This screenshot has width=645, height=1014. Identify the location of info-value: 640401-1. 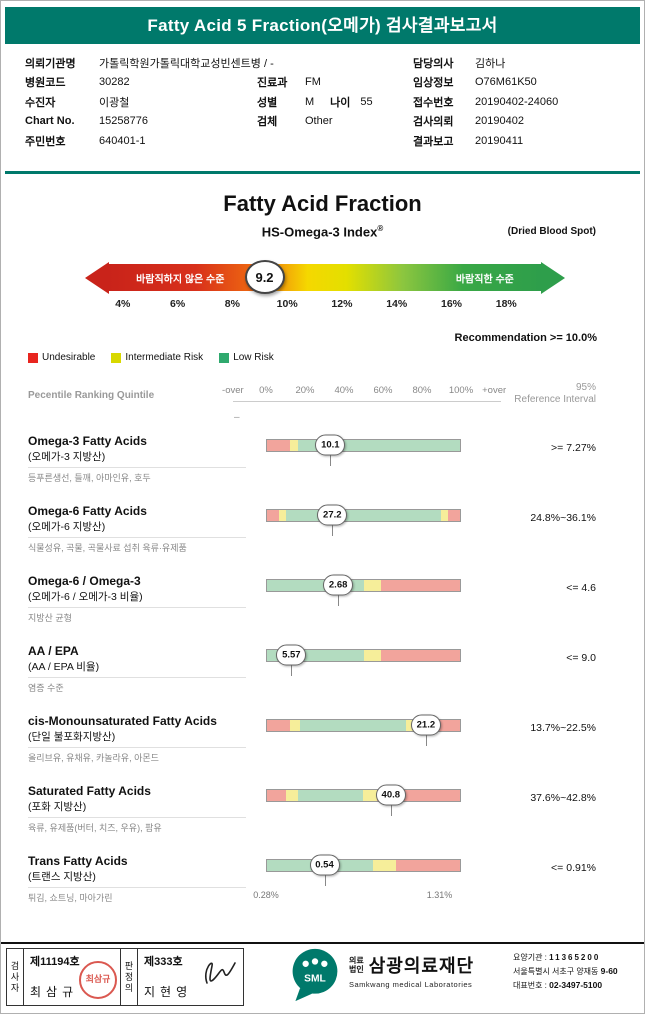
(122, 140).